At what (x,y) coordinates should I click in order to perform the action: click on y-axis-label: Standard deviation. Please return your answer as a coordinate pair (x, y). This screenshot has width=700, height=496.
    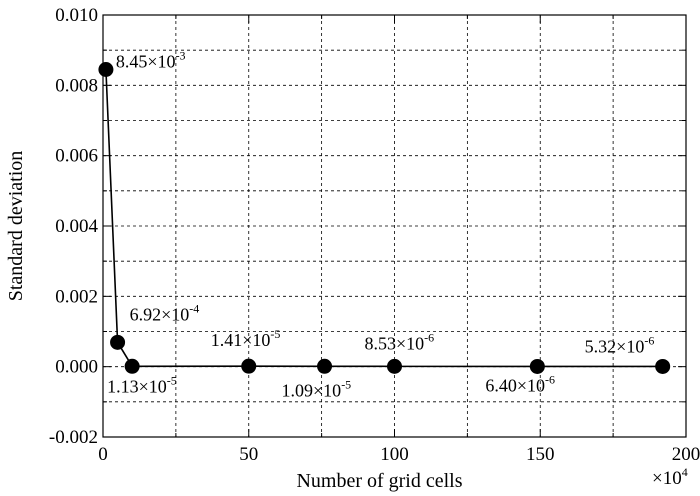
    Looking at the image, I should click on (16, 226).